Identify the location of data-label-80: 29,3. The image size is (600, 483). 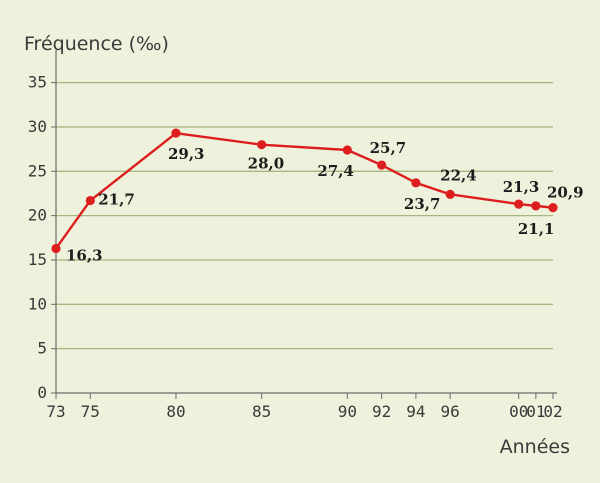
(186, 154).